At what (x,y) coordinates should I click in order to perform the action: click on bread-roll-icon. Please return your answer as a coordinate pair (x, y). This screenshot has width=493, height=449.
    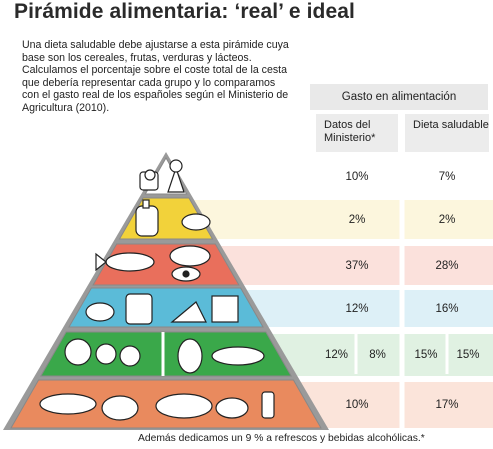
    Looking at the image, I should click on (120, 408).